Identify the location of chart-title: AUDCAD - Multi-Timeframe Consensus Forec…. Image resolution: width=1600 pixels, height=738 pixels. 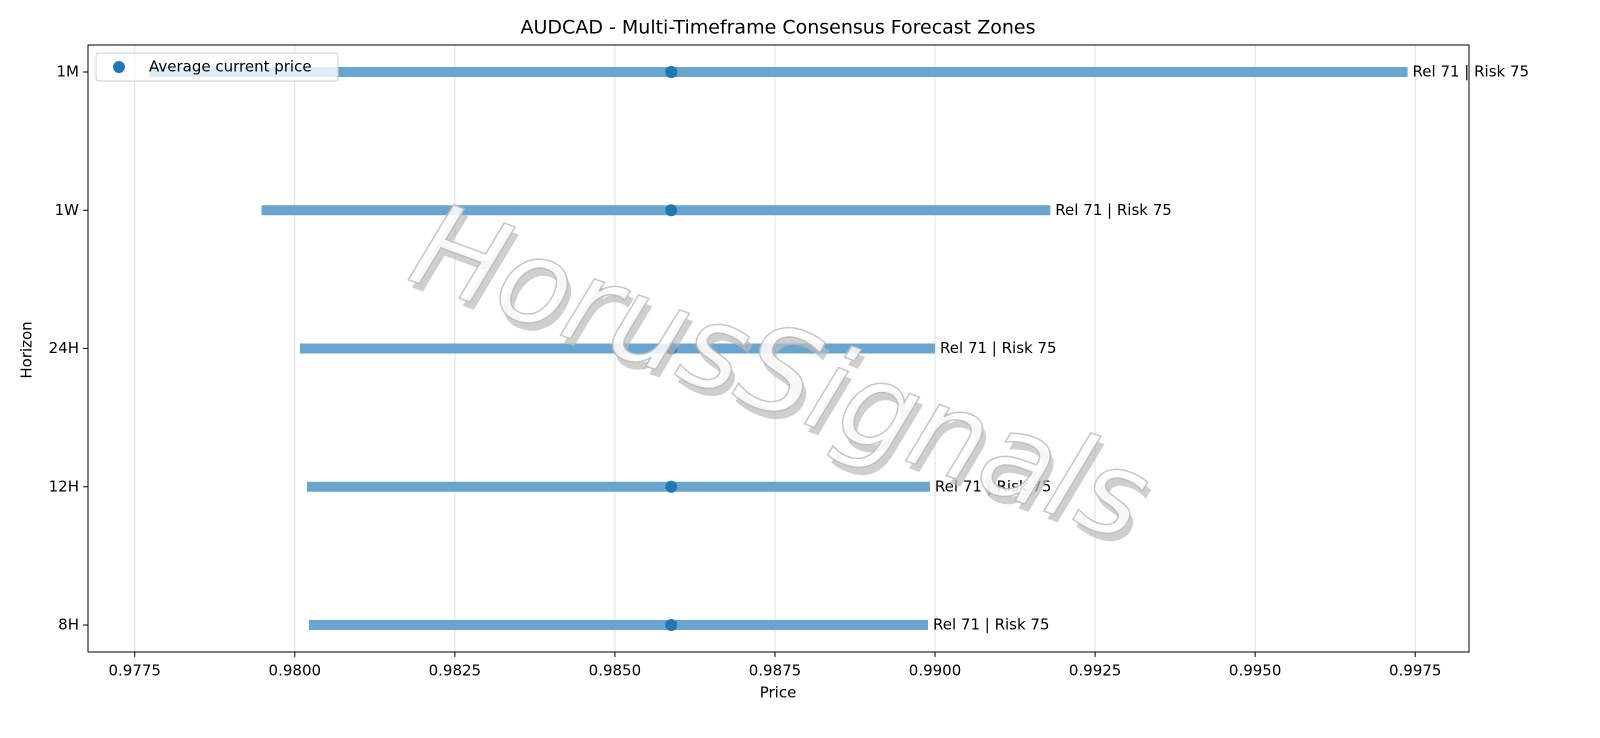
(778, 28).